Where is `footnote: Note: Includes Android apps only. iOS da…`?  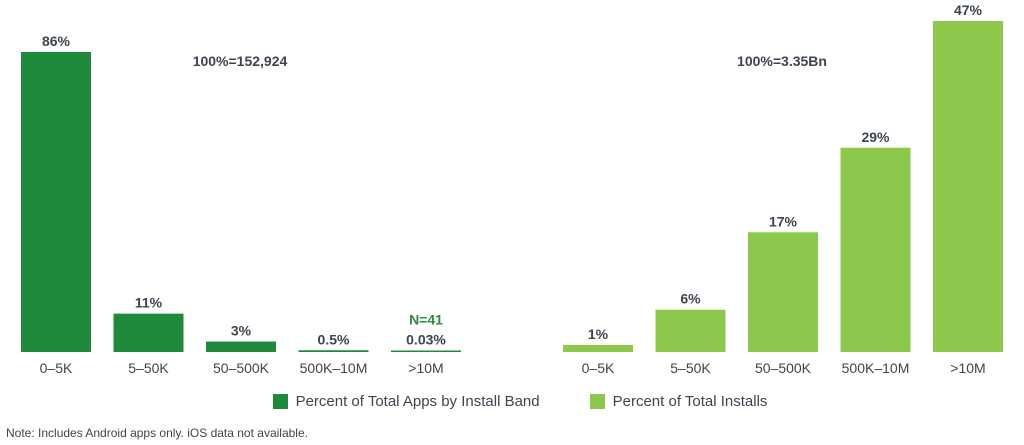
footnote: Note: Includes Android apps only. iOS da… is located at coordinates (157, 433).